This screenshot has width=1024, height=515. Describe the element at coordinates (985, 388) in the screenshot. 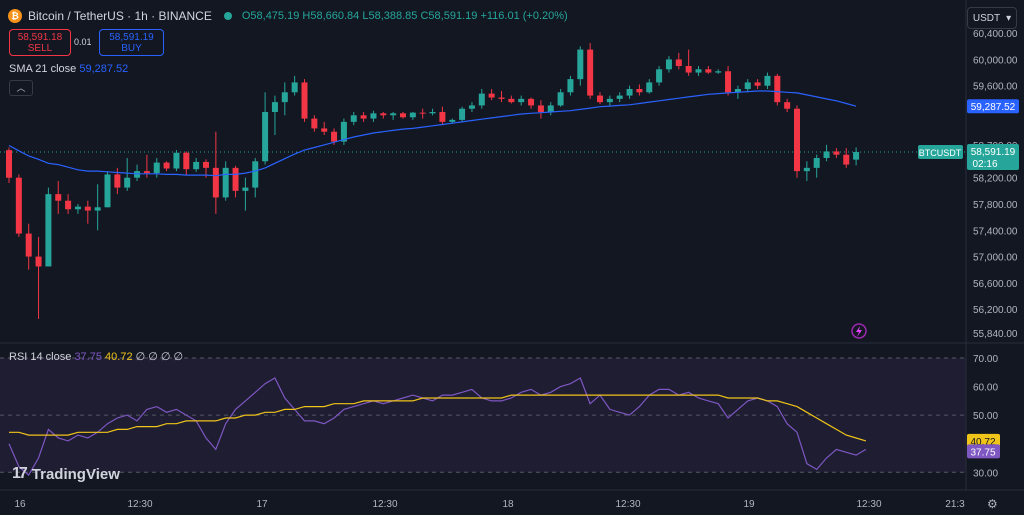

I see `rsi-tick-label: 60.00` at that location.